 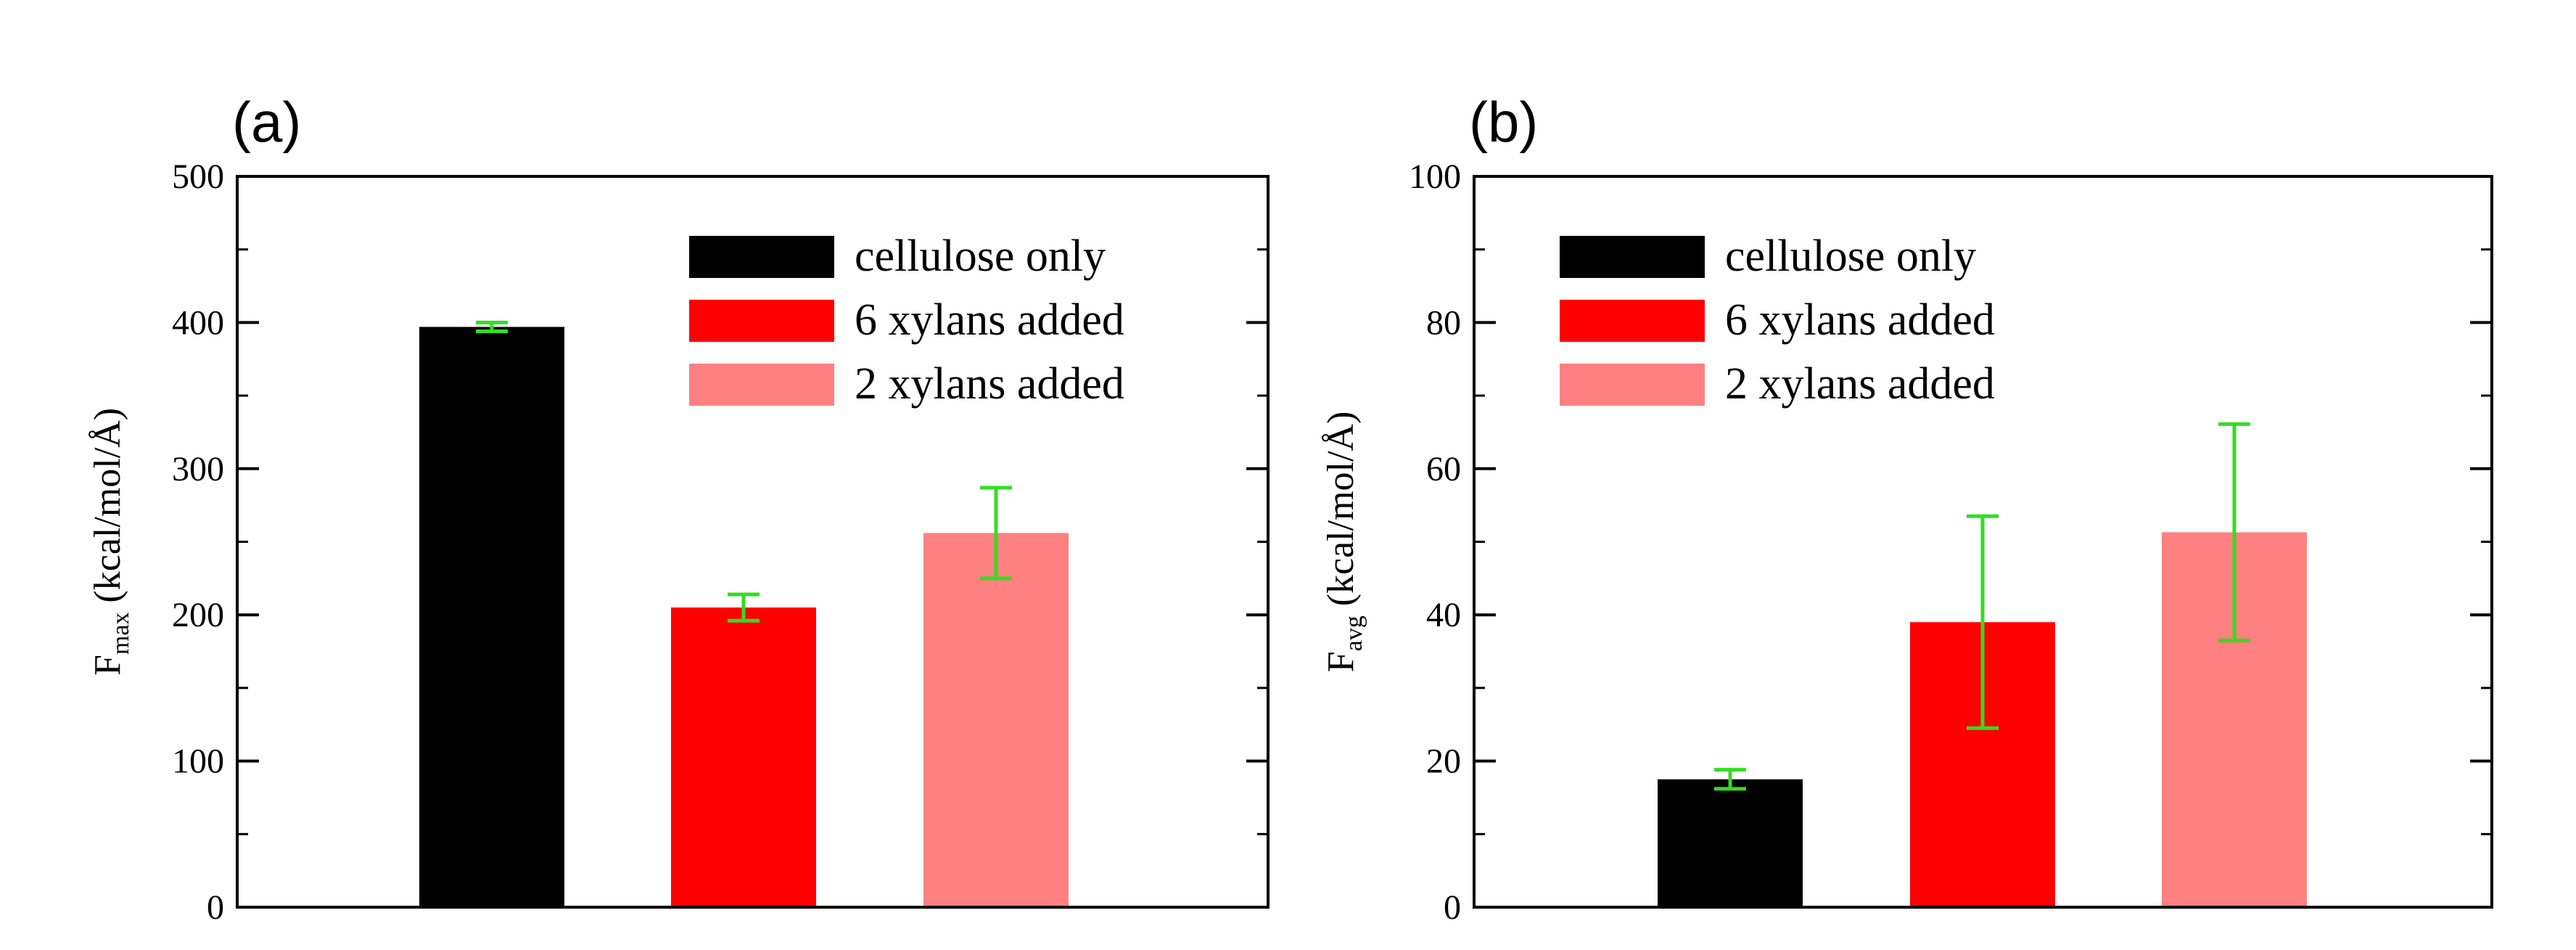 I want to click on y-axis-label-subscript: max, so click(x=120, y=634).